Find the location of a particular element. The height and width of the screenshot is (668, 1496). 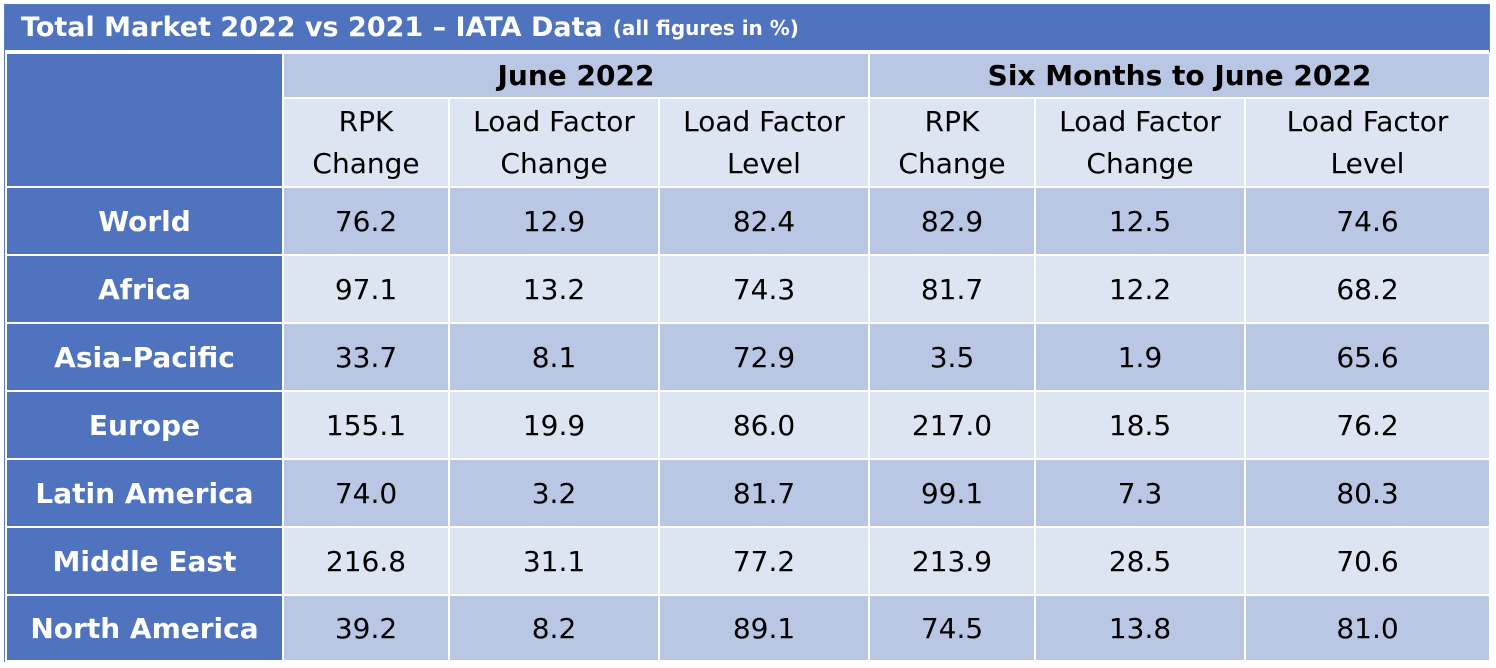

table-subtitle: (all figures in %) is located at coordinates (705, 27).